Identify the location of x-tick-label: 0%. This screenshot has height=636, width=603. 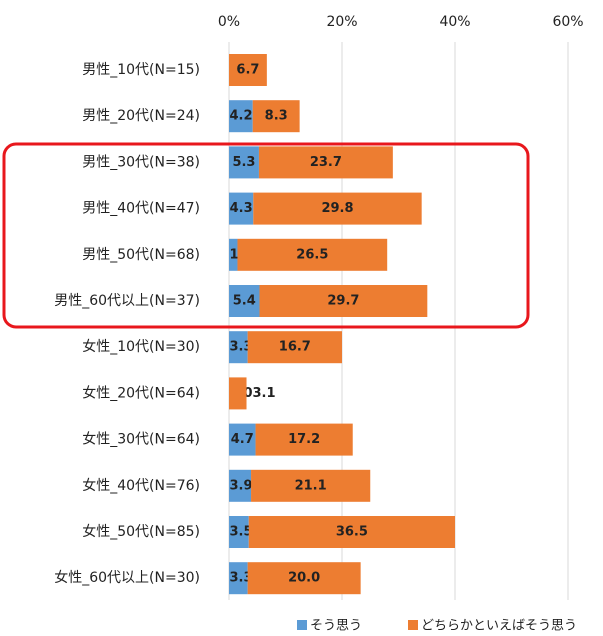
(229, 22).